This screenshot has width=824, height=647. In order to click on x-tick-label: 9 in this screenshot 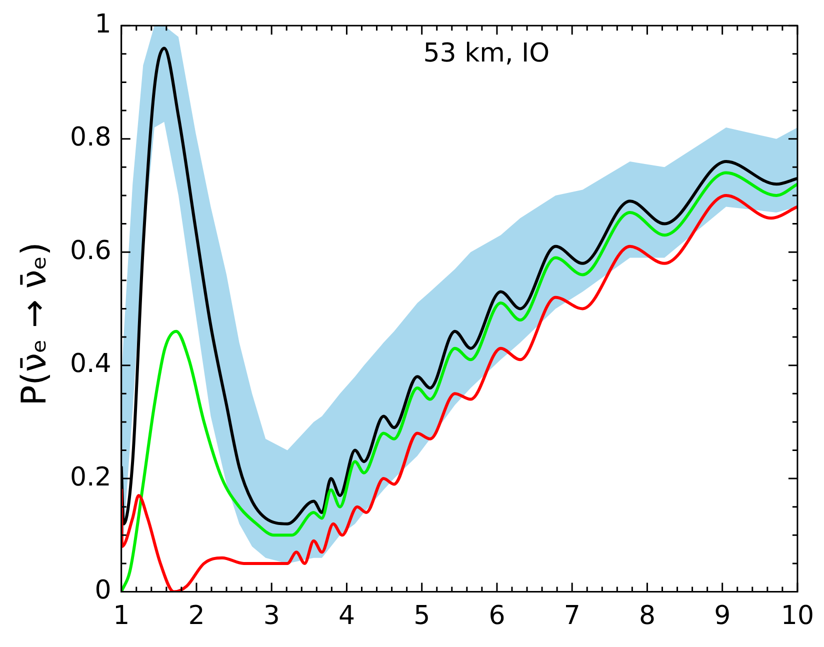, I will do `click(722, 616)`.